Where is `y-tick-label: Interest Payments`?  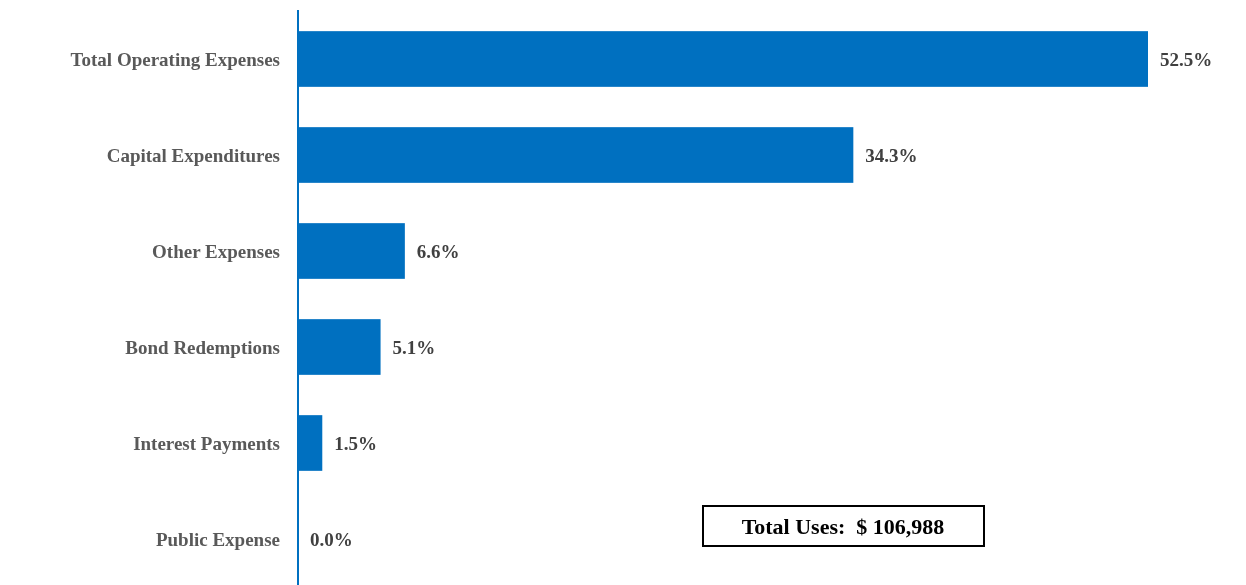
y-tick-label: Interest Payments is located at coordinates (206, 443).